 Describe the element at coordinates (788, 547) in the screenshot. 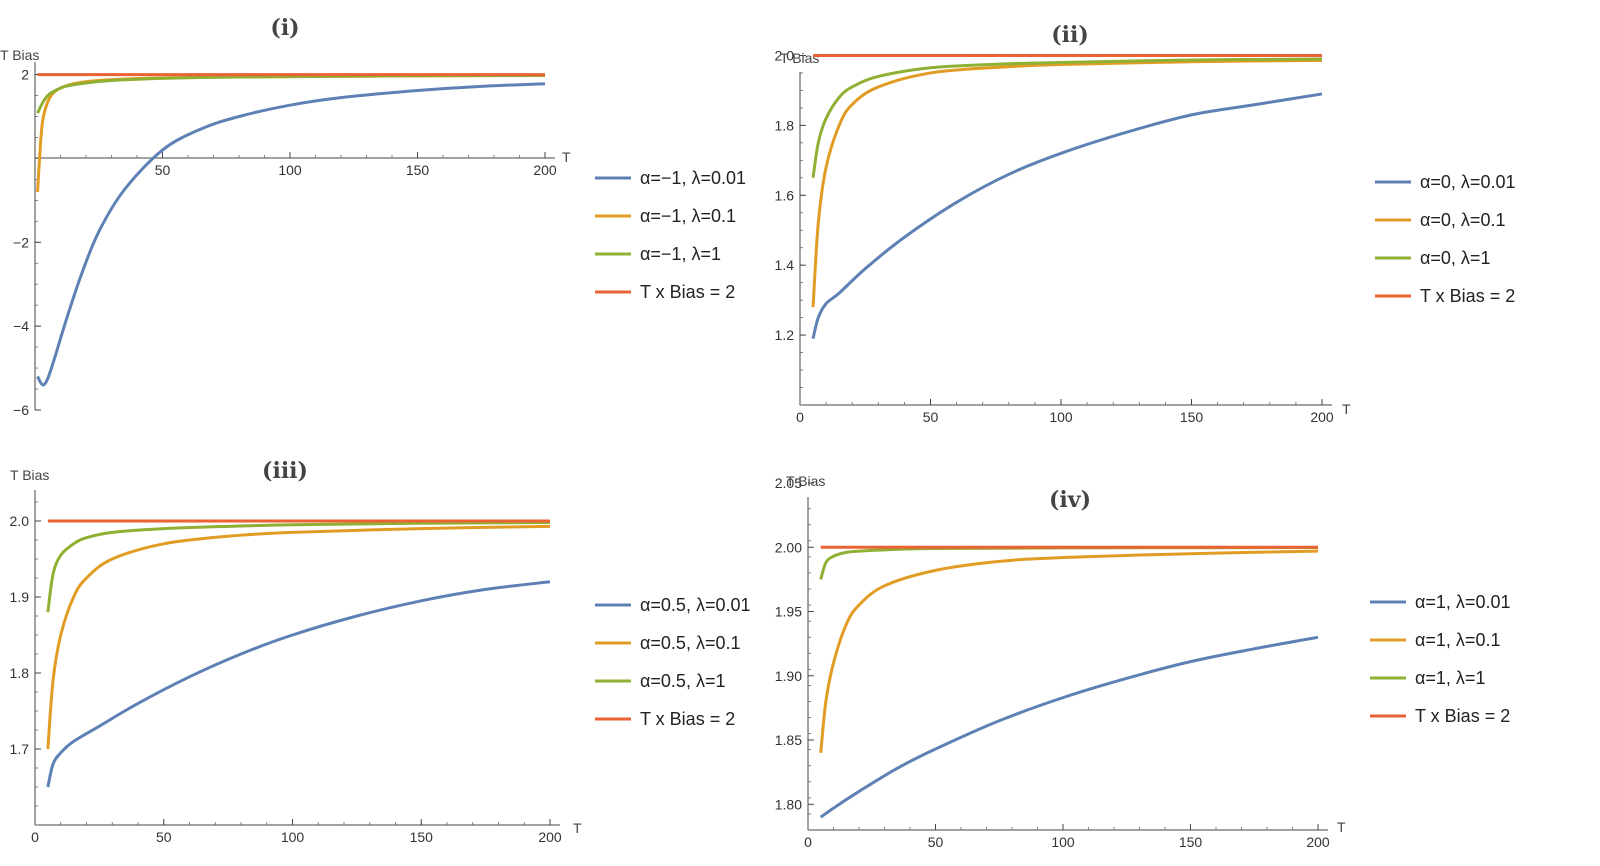

I see `y-tick-label: 2.00` at that location.